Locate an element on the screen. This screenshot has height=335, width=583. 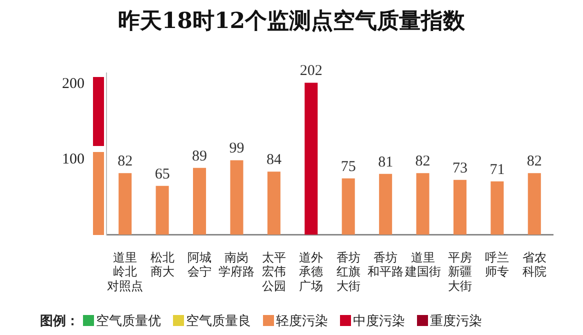
y-tick-label: 100 is located at coordinates (73, 159).